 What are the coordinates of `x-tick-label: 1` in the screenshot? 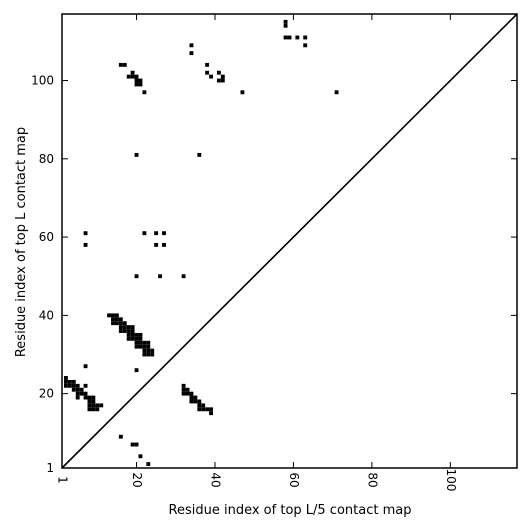 It's located at (63, 480).